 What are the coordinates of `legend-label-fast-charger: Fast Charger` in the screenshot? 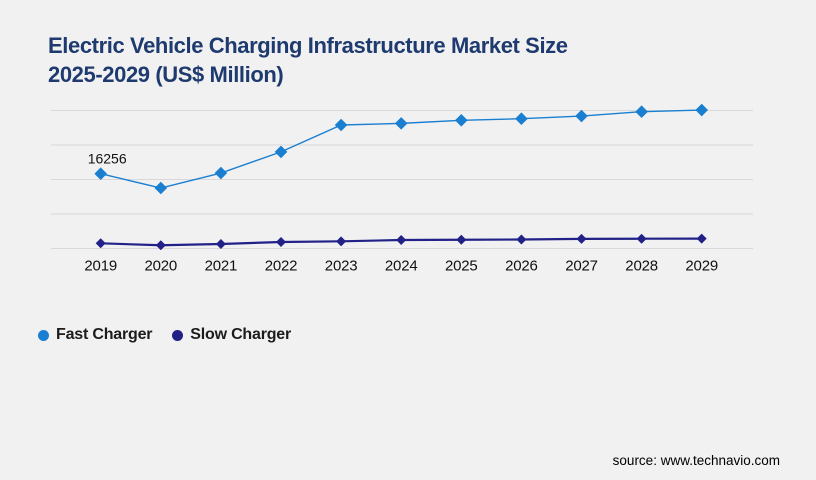 It's located at (104, 334).